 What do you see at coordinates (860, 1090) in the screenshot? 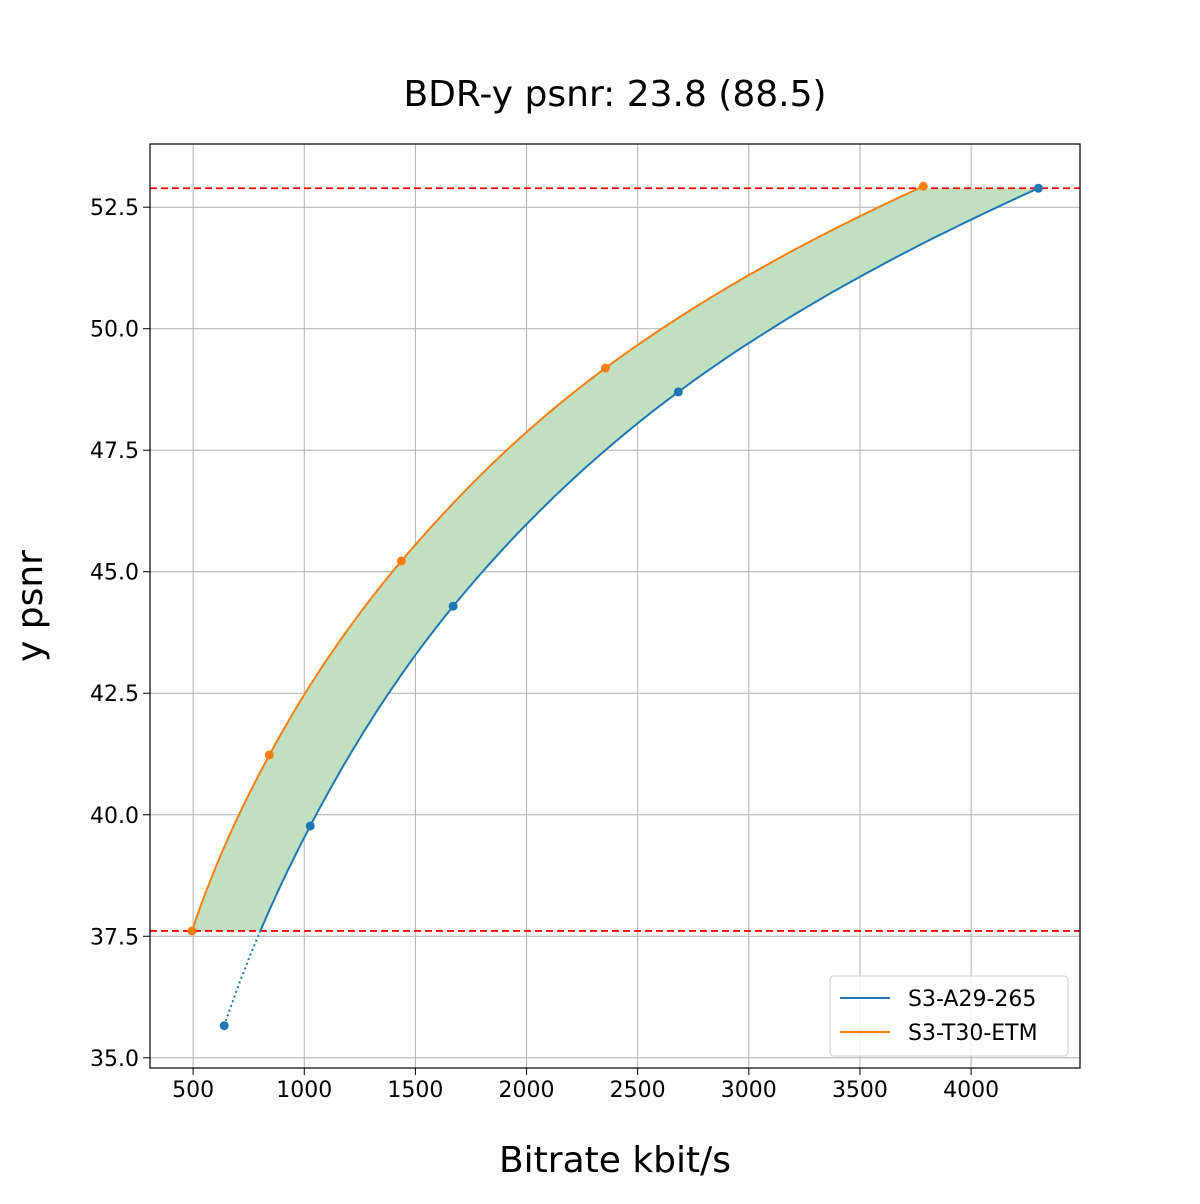
I see `x-tick-label: 3500` at bounding box center [860, 1090].